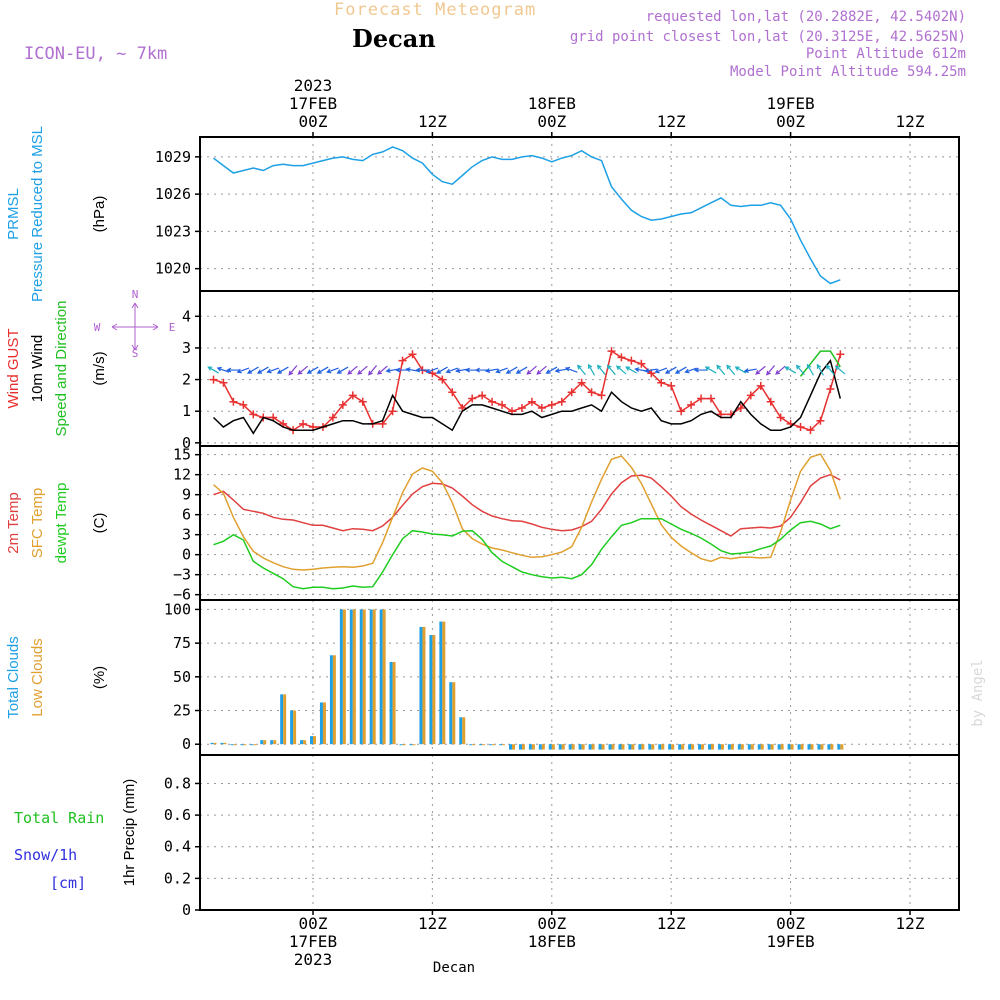  Describe the element at coordinates (37, 369) in the screenshot. I see `panel-label: 10m Wind` at that location.